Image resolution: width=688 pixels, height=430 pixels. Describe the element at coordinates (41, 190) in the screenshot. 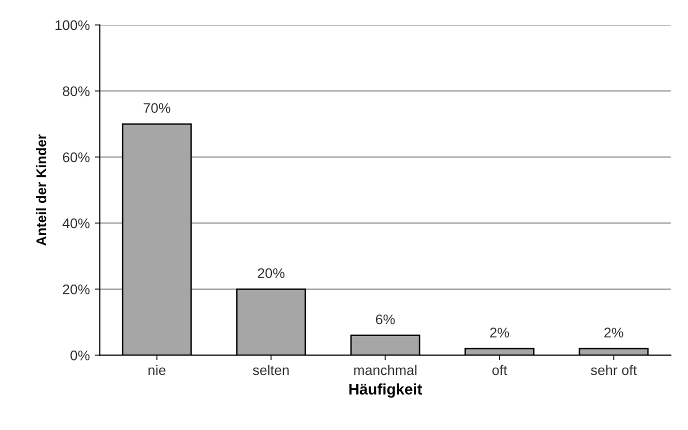

I see `y-axis-title: Anteil der Kinder` at that location.